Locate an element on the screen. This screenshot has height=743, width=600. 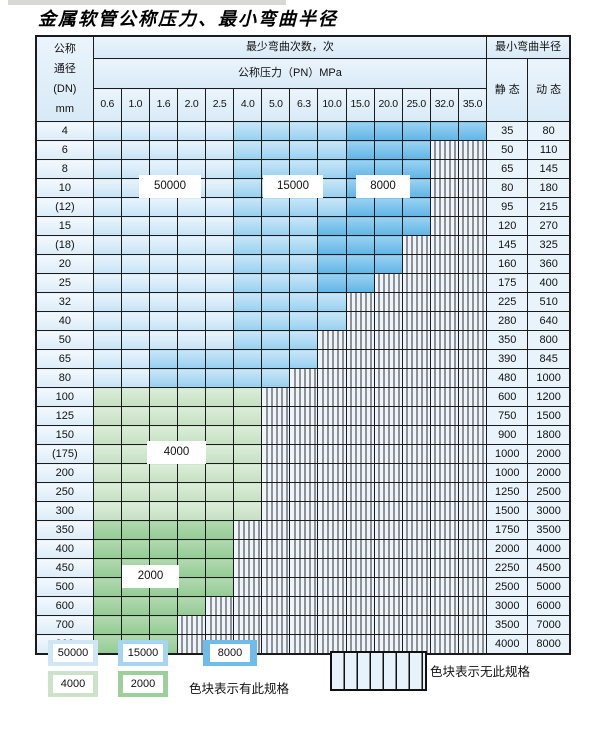
table-row: 600 3000 6000 is located at coordinates (303, 606).